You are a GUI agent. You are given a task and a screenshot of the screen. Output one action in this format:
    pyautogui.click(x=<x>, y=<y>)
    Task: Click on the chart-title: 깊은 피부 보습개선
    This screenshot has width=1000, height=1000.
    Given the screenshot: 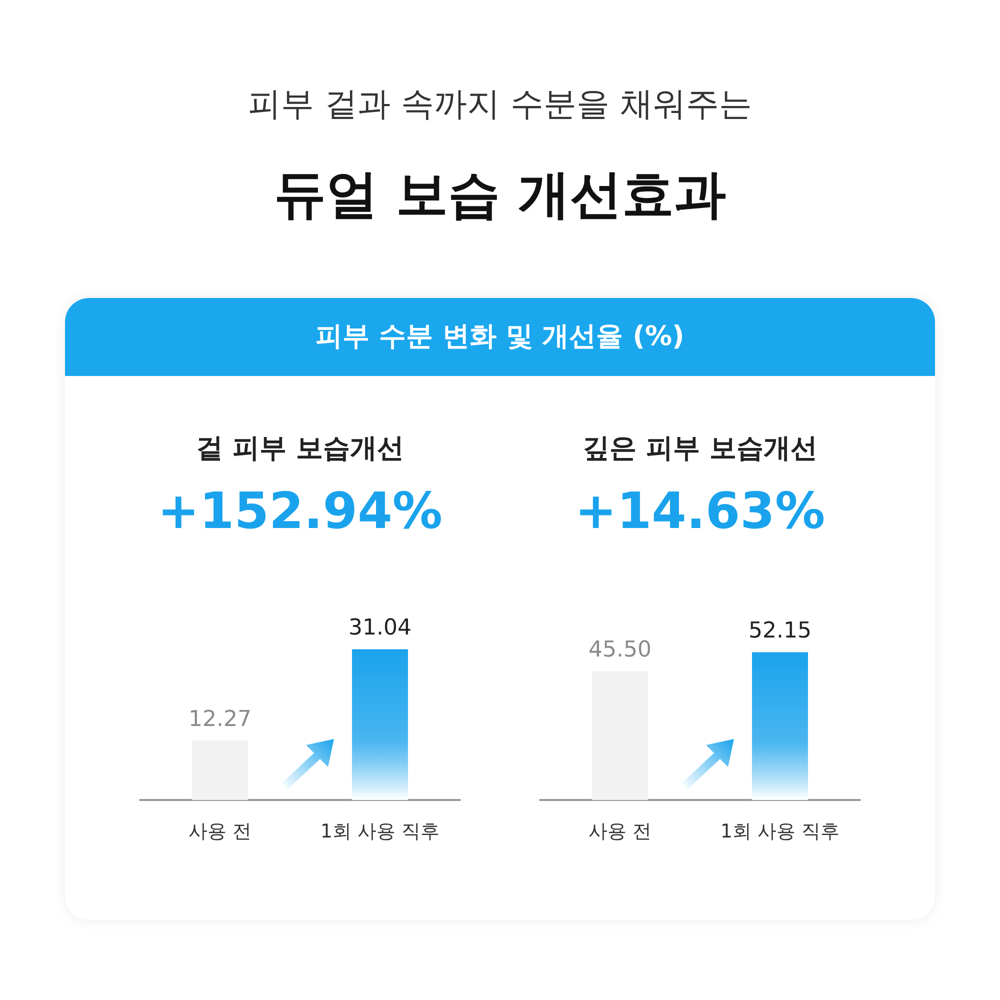 What is the action you would take?
    pyautogui.click(x=700, y=449)
    